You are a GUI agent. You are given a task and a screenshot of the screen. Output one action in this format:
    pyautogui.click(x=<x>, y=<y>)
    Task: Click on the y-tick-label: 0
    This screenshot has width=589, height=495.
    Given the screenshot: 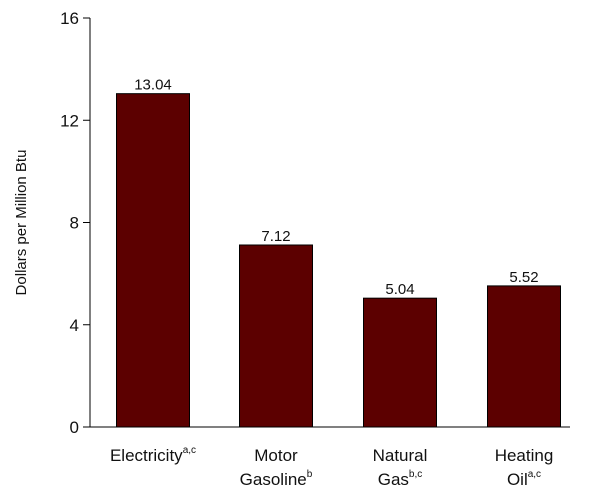 What is the action you would take?
    pyautogui.click(x=74, y=427)
    